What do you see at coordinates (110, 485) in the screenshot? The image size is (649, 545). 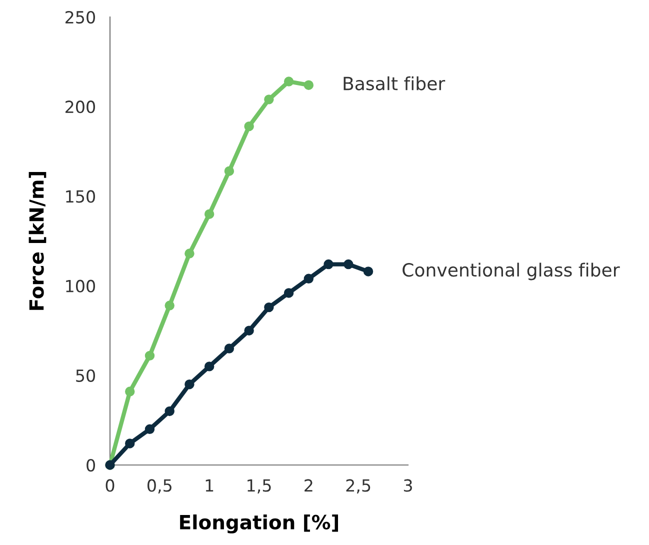 I see `x-tick-label: 0` at bounding box center [110, 485].